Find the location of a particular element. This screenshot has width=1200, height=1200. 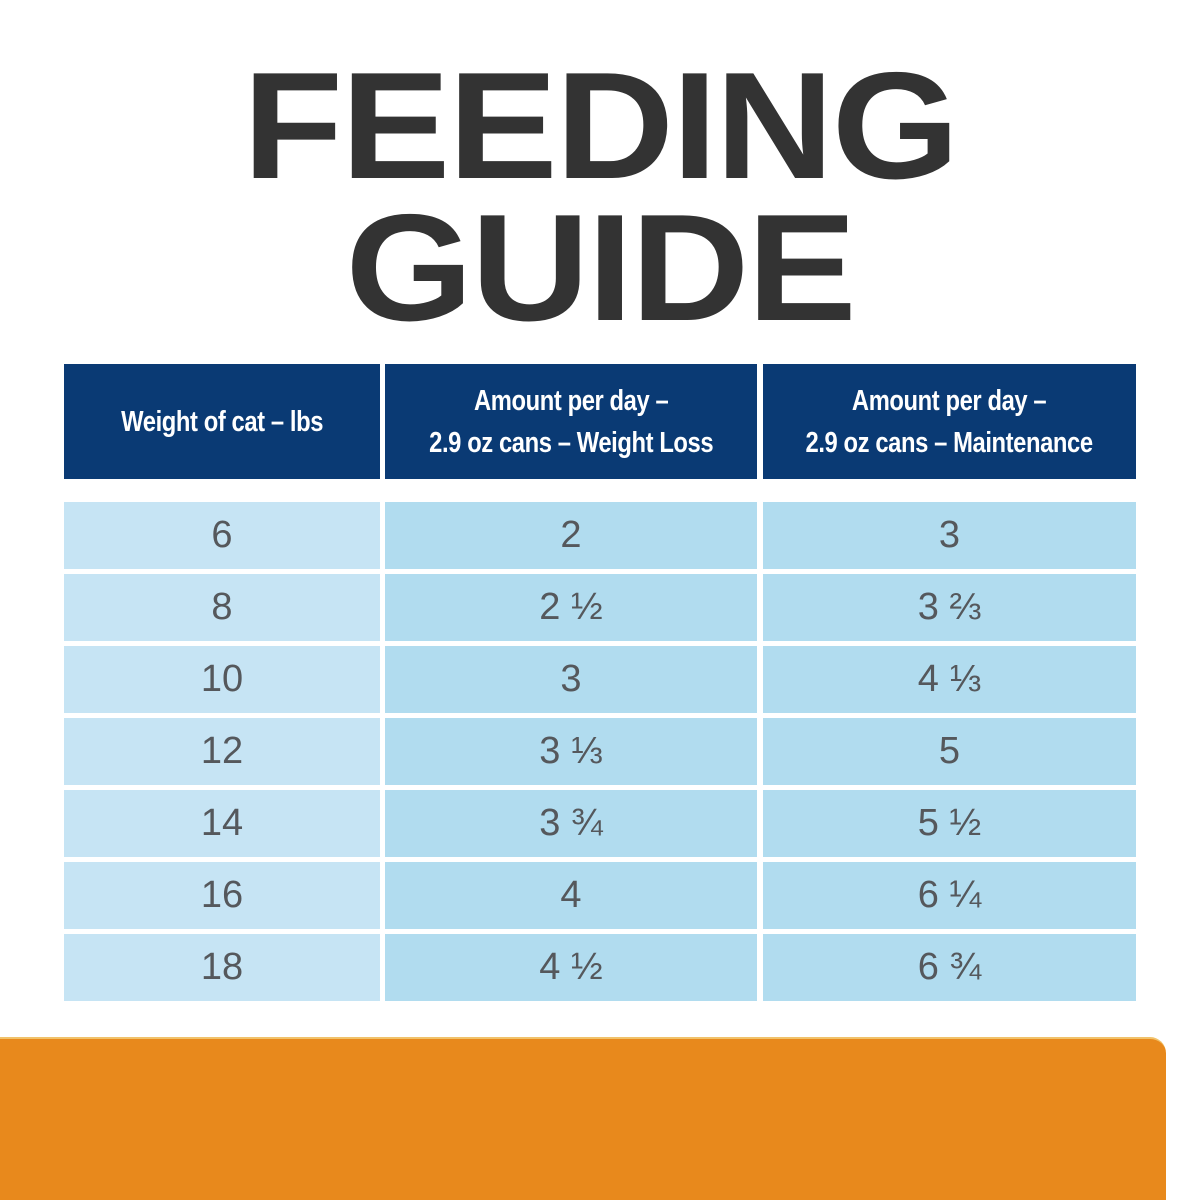

weight-cell: 14 is located at coordinates (222, 823).